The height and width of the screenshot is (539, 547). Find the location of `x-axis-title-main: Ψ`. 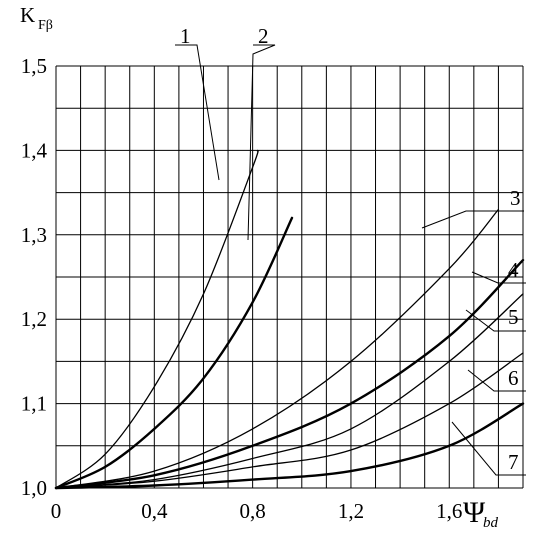

x-axis-title-main: Ψ is located at coordinates (474, 512).